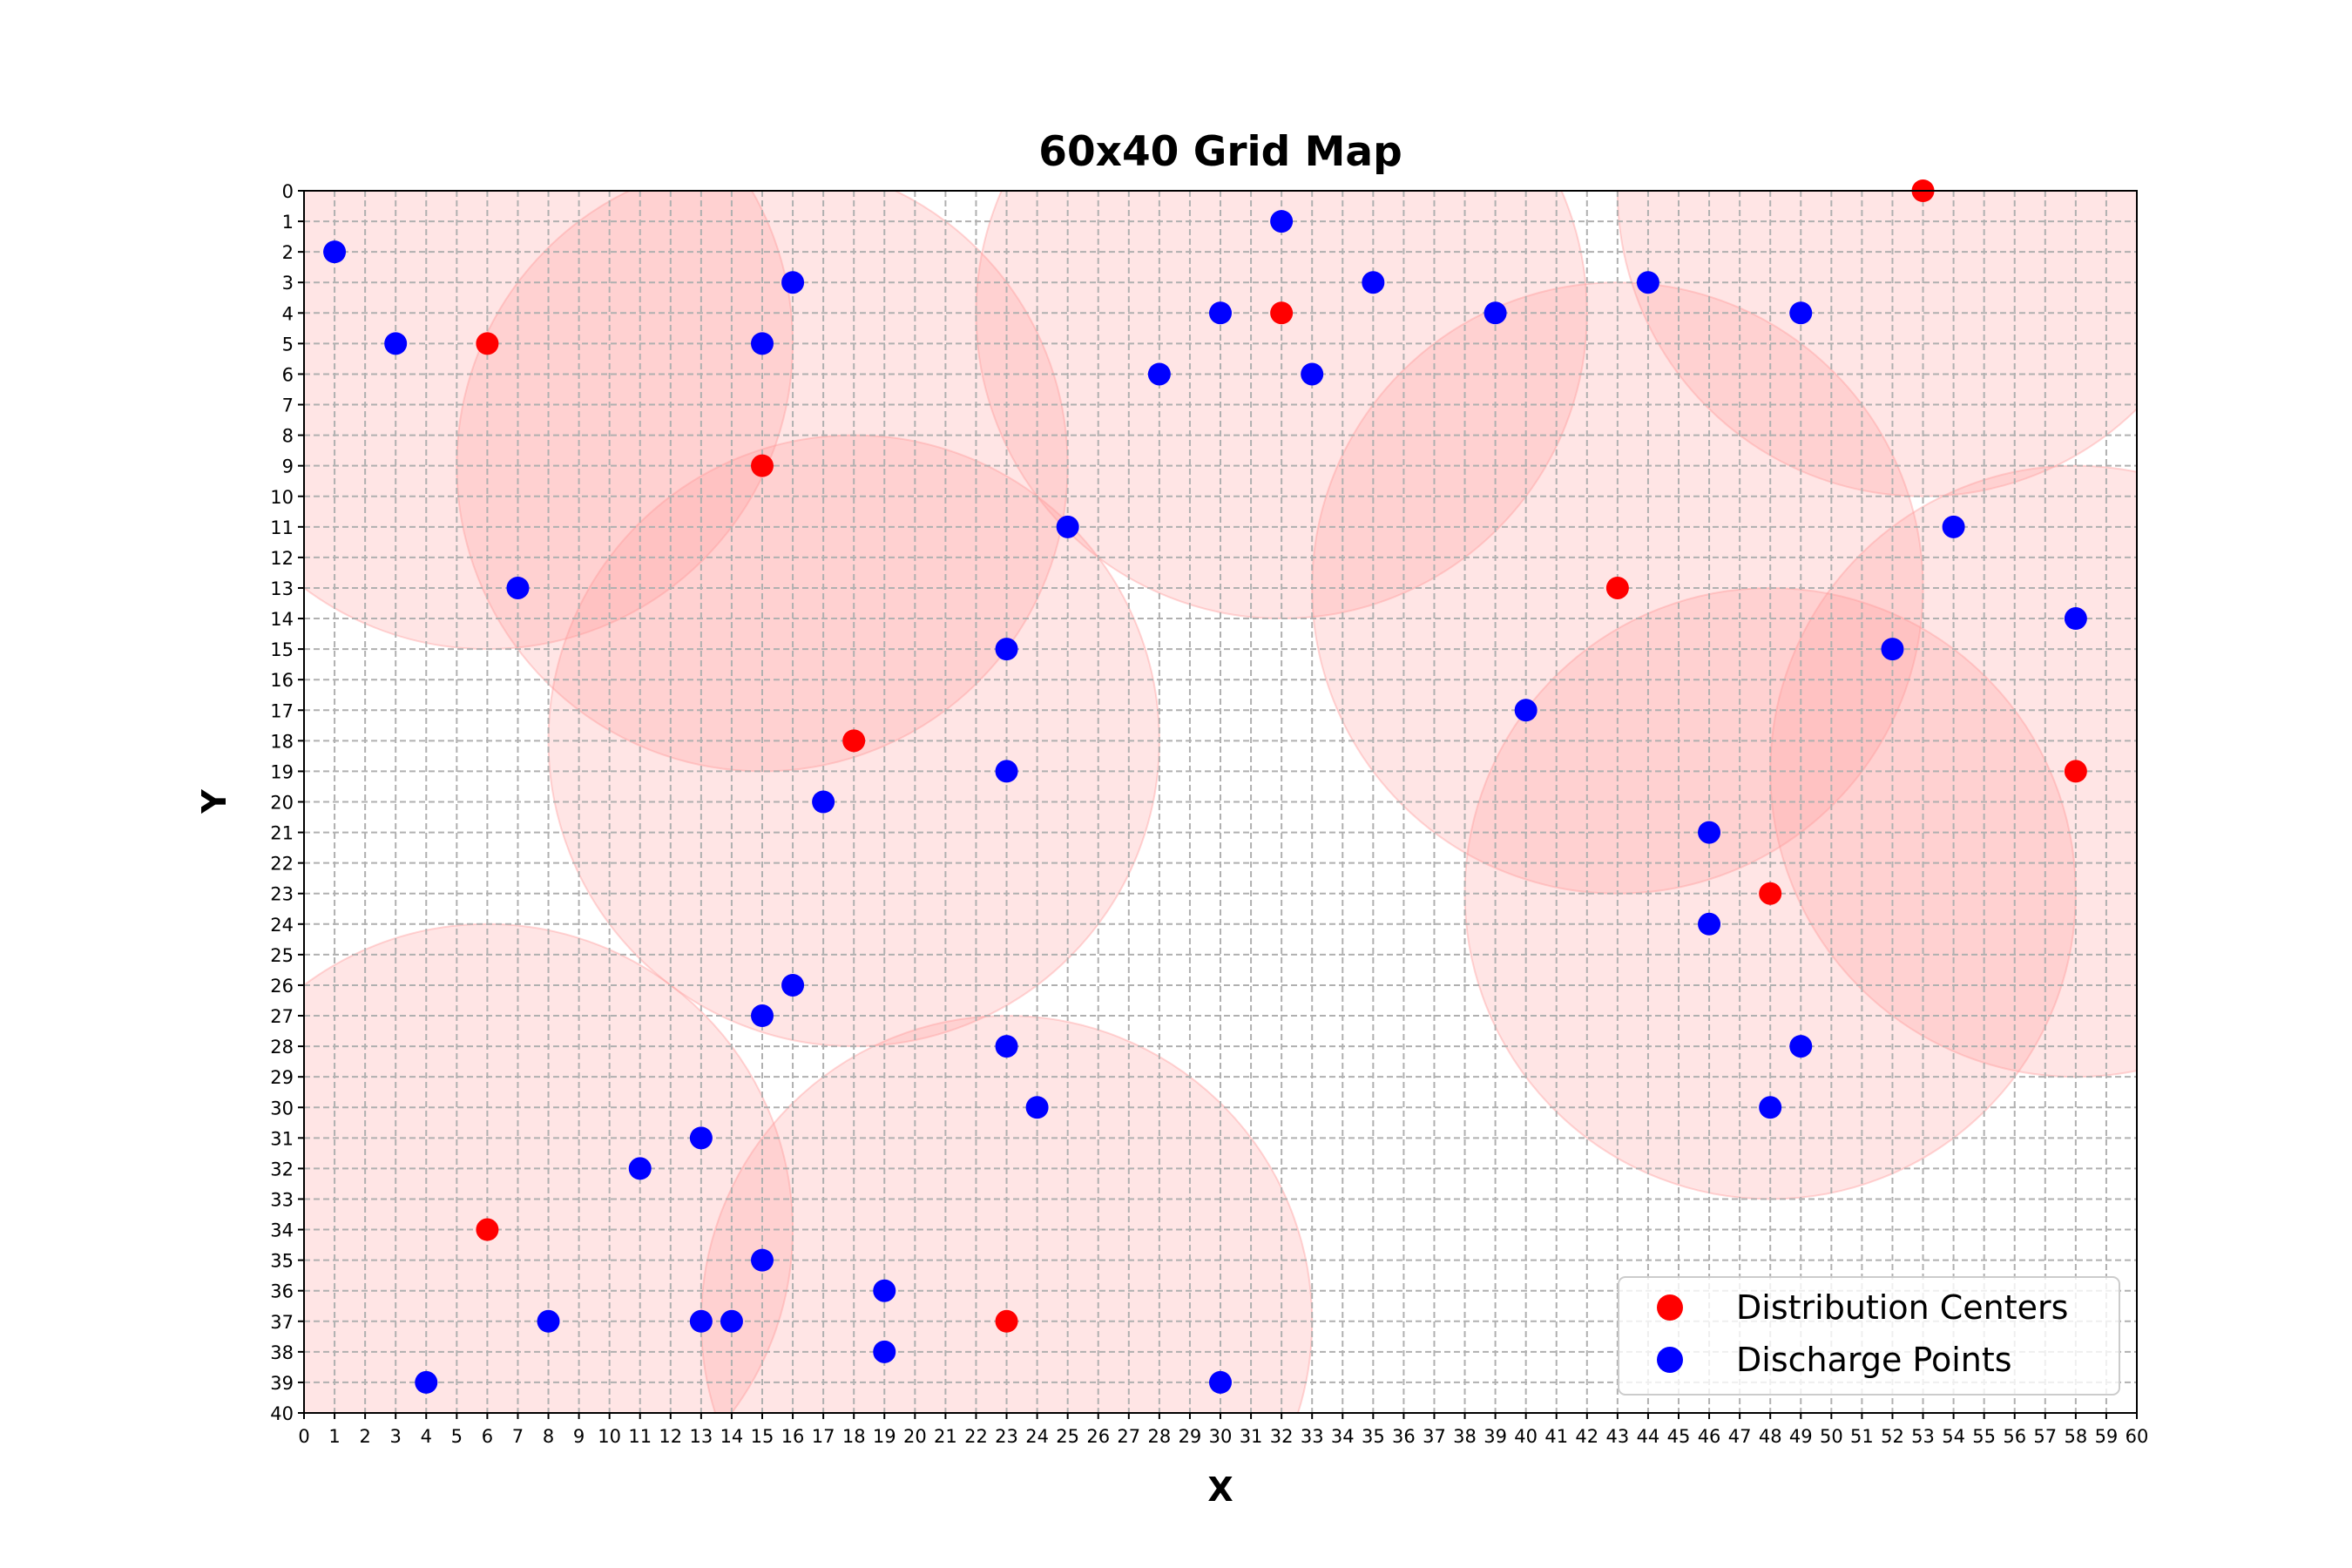 This screenshot has width=2352, height=1568. I want to click on x-tick-label: 32, so click(1282, 1437).